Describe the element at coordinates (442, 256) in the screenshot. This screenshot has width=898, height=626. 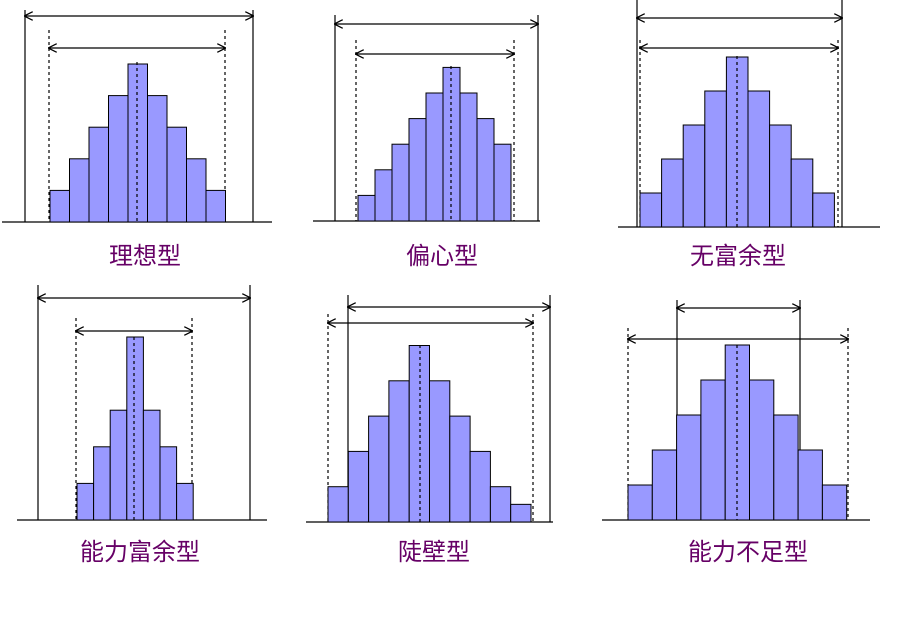
I see `panel-title-off-center: 偏心型` at that location.